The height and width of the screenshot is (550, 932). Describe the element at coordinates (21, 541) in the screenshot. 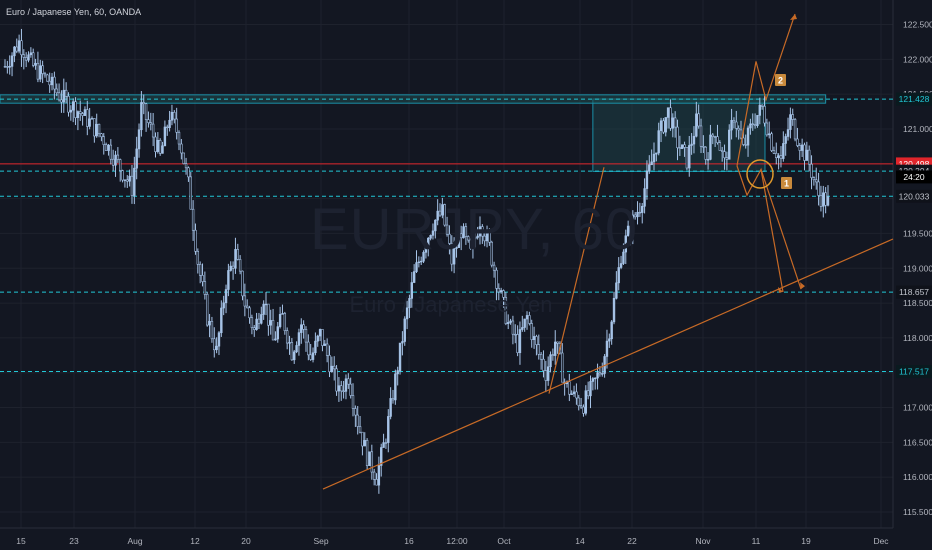

I see `x-tick-label: 15` at that location.